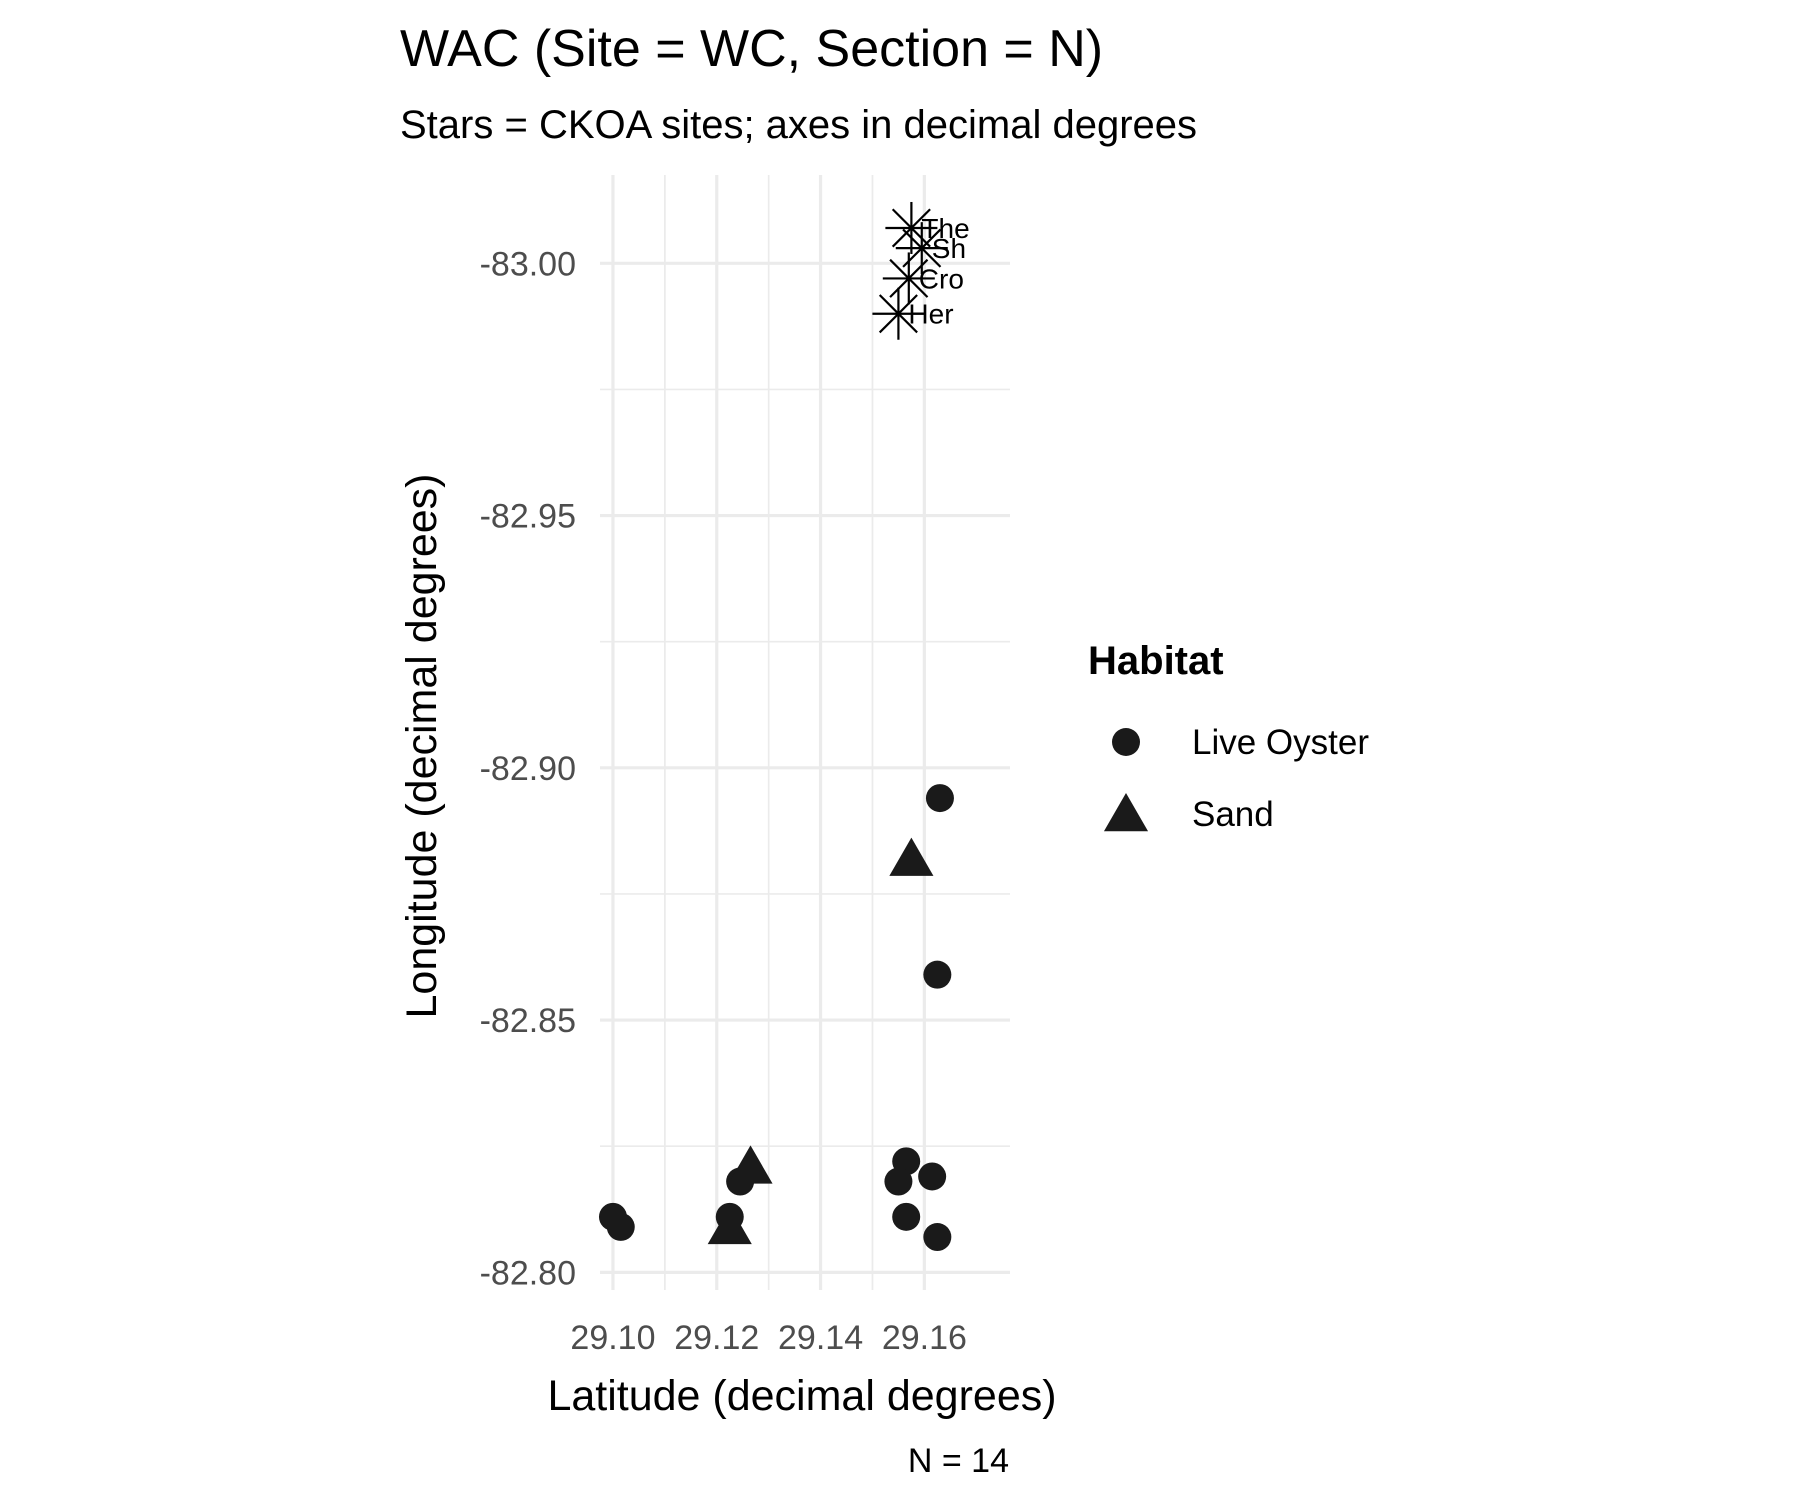  I want to click on x-tick-label: 29.14, so click(820, 1338).